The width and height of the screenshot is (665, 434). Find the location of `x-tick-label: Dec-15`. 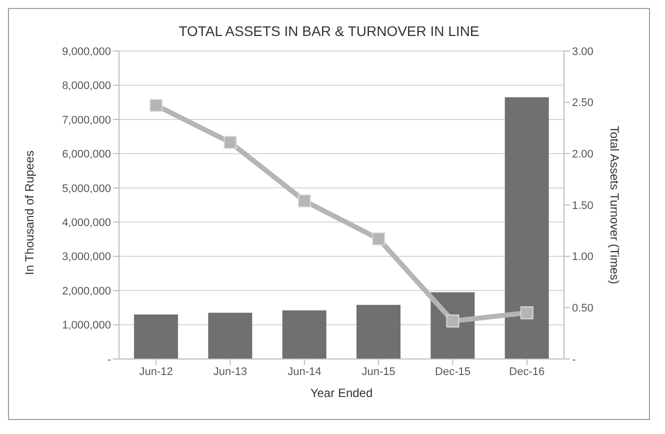

x-tick-label: Dec-15 is located at coordinates (452, 372).